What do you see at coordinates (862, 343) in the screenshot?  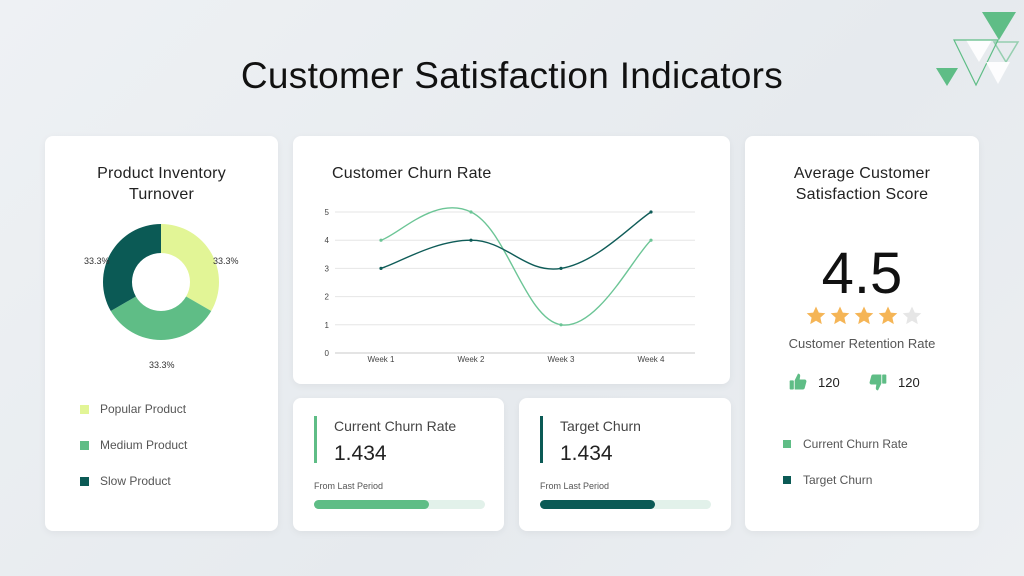 I see `retention-label: Customer Retention Rate` at bounding box center [862, 343].